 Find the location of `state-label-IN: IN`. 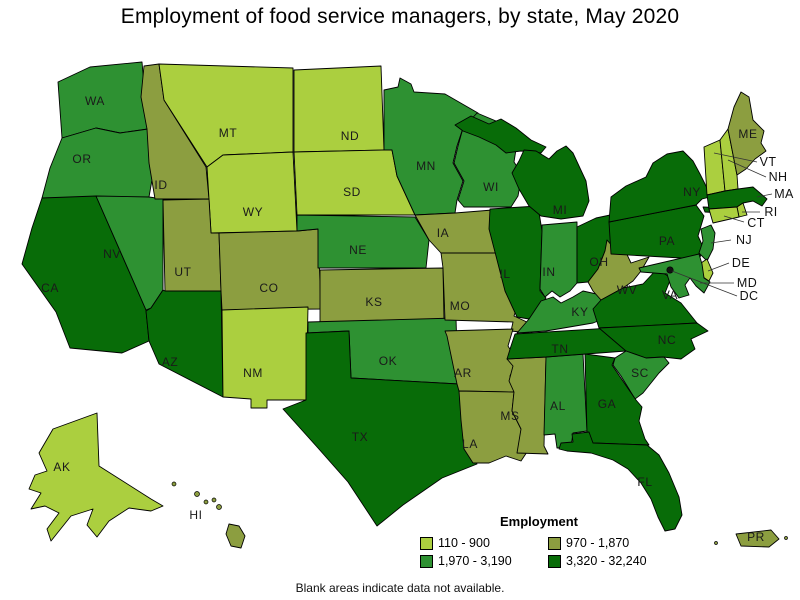

state-label-IN: IN is located at coordinates (548, 272).